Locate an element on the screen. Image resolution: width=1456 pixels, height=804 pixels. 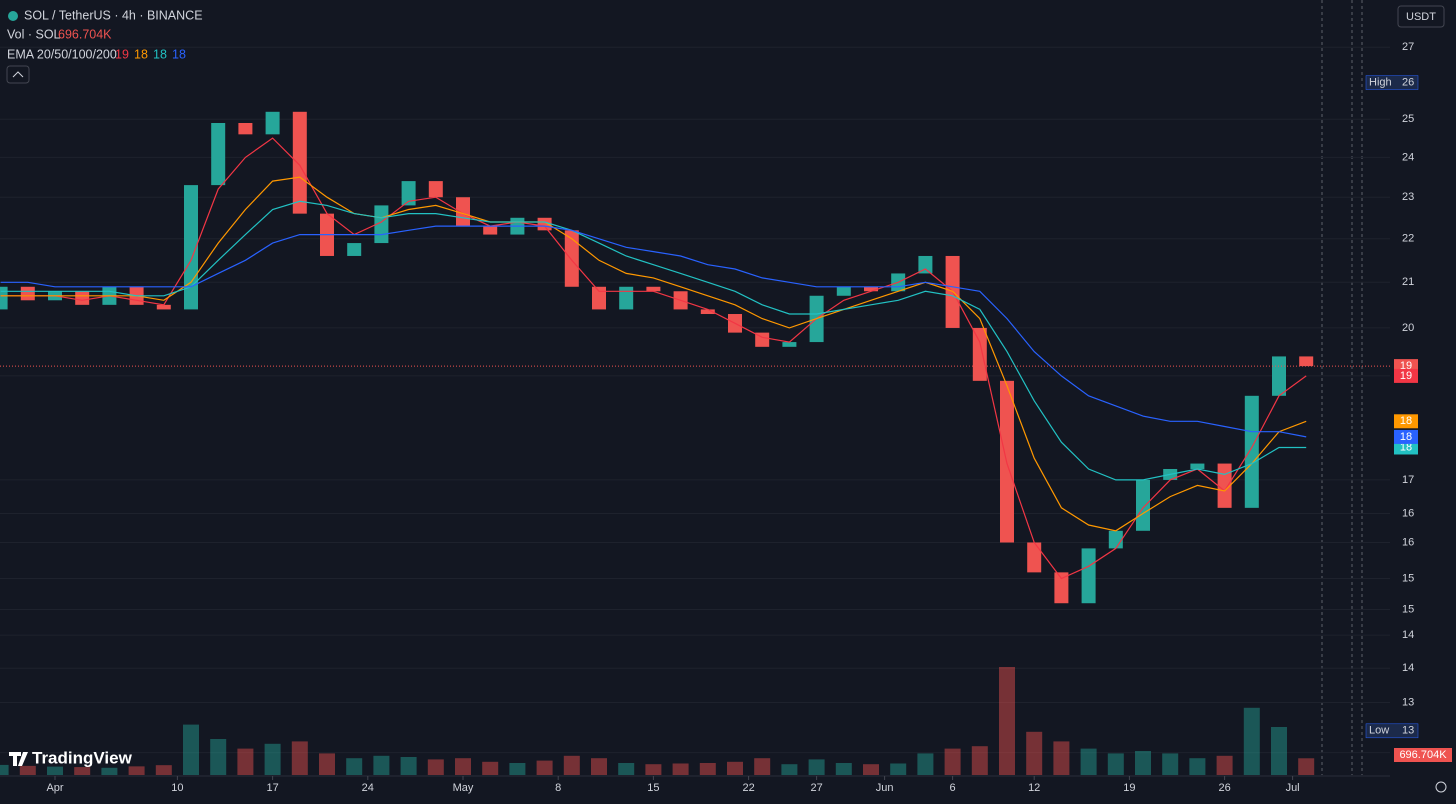
collapse-button is located at coordinates (18, 74).